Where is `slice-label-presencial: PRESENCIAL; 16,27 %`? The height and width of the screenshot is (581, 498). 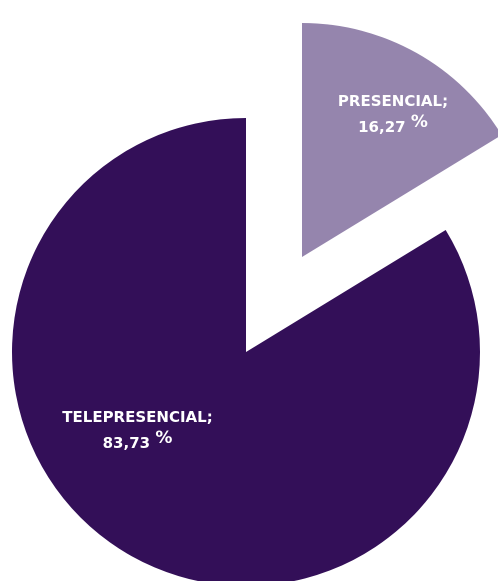
slice-label-presencial: PRESENCIAL; 16,27 % is located at coordinates (393, 114).